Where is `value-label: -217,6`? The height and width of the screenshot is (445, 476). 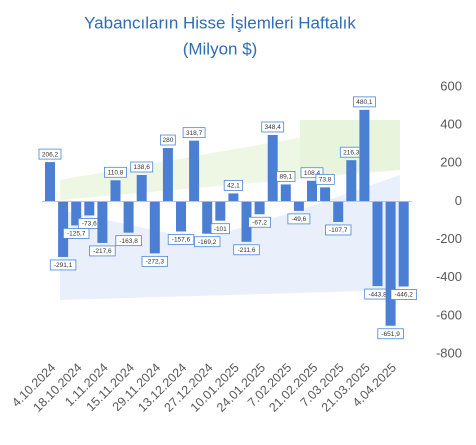
value-label: -217,6 is located at coordinates (102, 251).